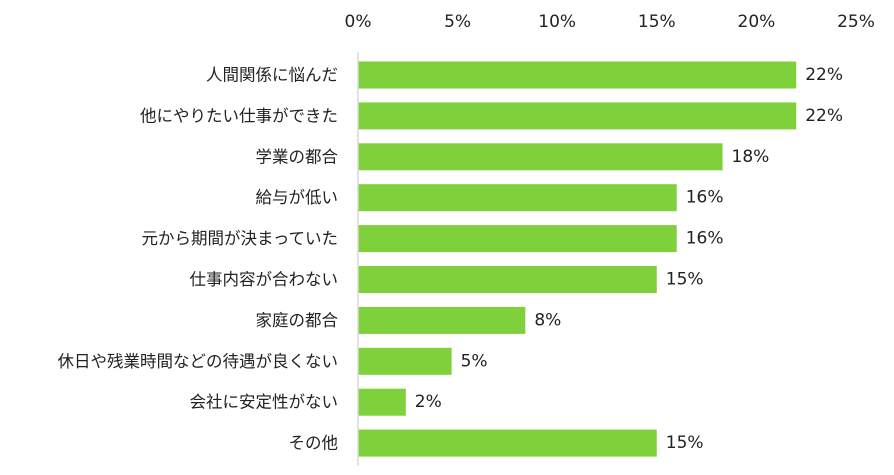  Describe the element at coordinates (297, 320) in the screenshot. I see `category-label: 家庭の都合` at that location.